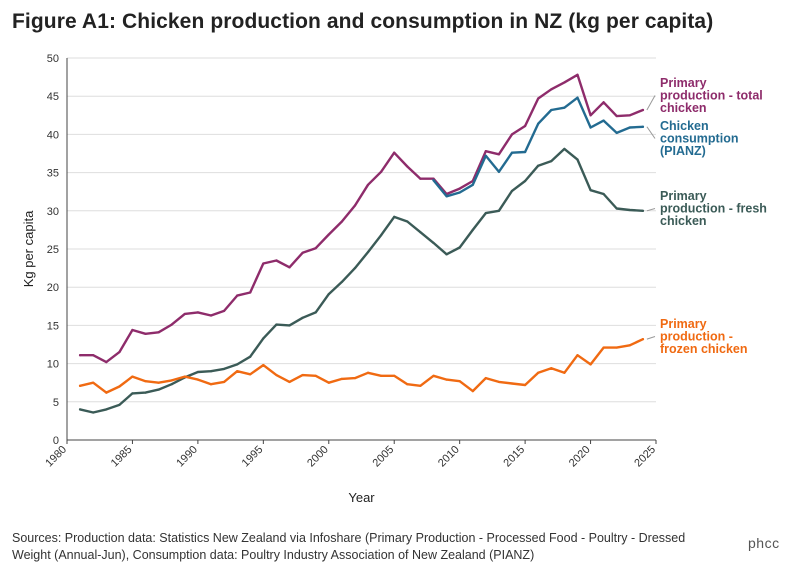 The height and width of the screenshot is (575, 793). I want to click on series-label-line: production - fresh, so click(713, 209).